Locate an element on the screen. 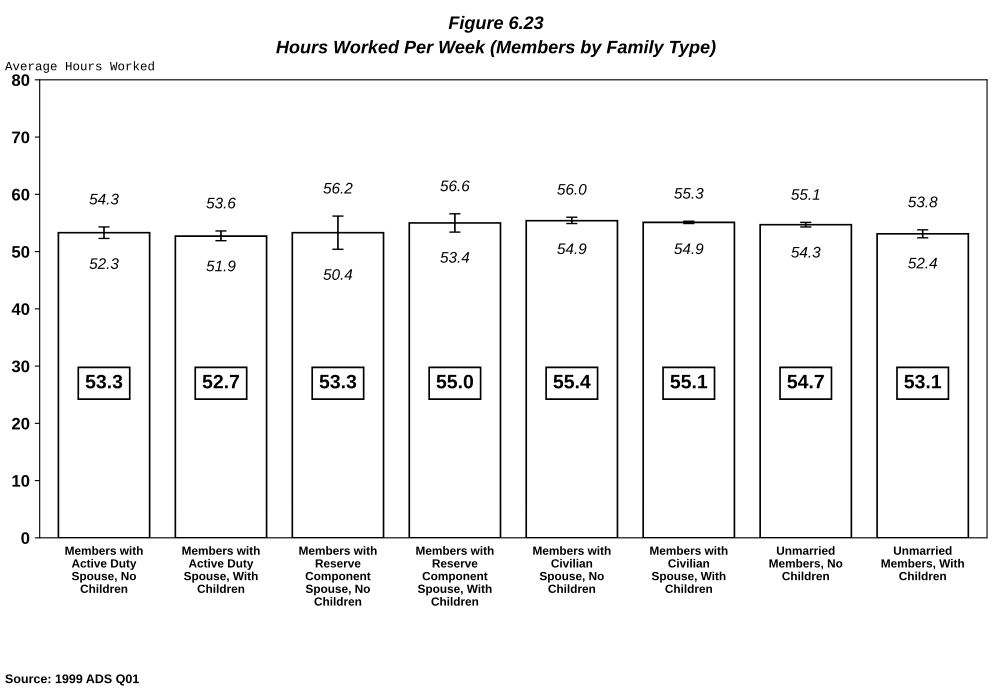 The image size is (992, 694). annotation: 50.4 is located at coordinates (337, 274).